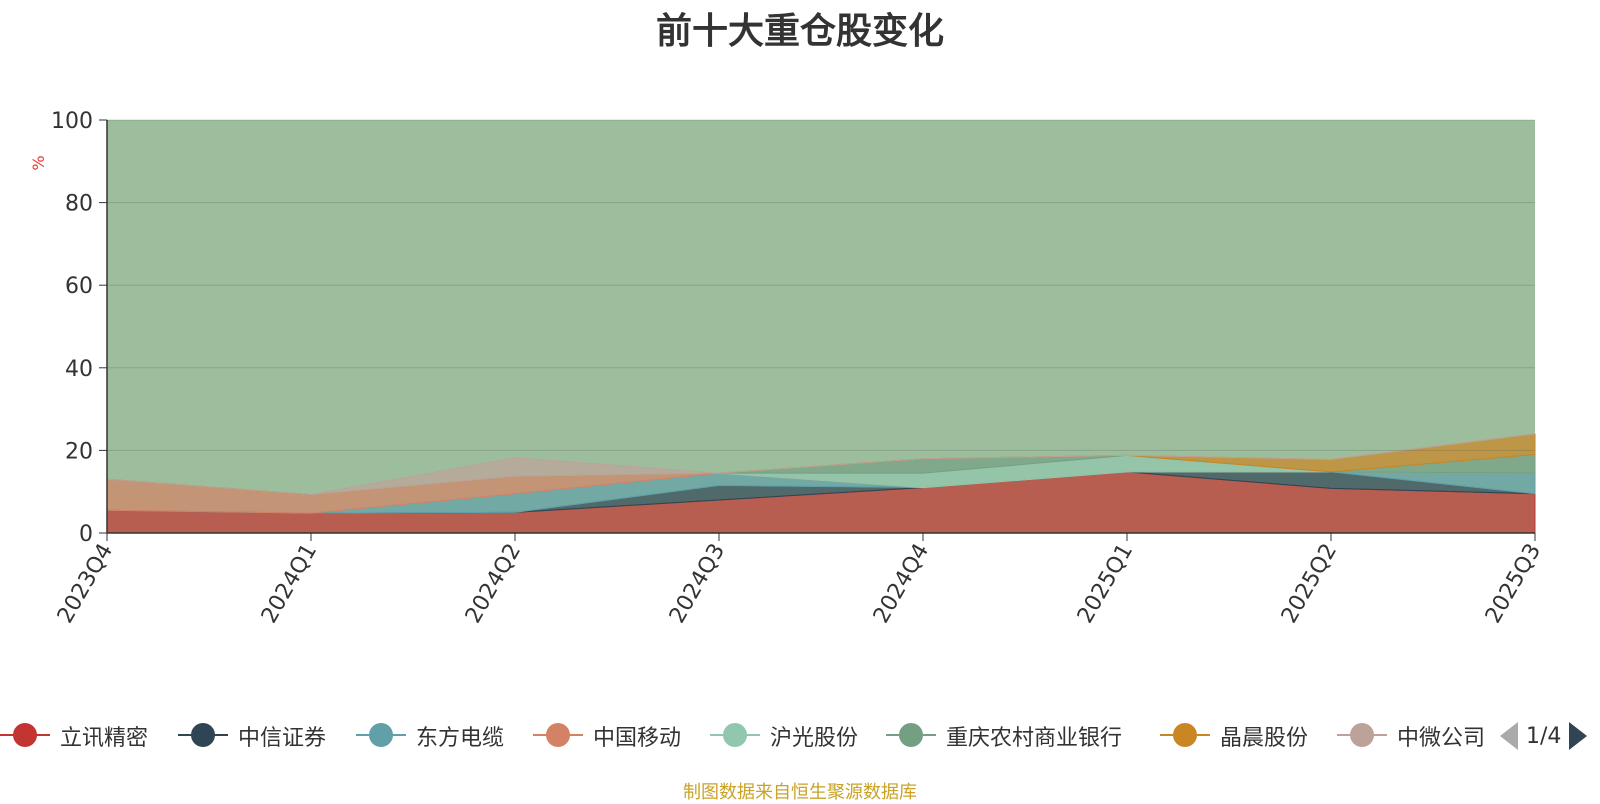  Describe the element at coordinates (814, 738) in the screenshot. I see `legend-label: 沪光股份` at that location.